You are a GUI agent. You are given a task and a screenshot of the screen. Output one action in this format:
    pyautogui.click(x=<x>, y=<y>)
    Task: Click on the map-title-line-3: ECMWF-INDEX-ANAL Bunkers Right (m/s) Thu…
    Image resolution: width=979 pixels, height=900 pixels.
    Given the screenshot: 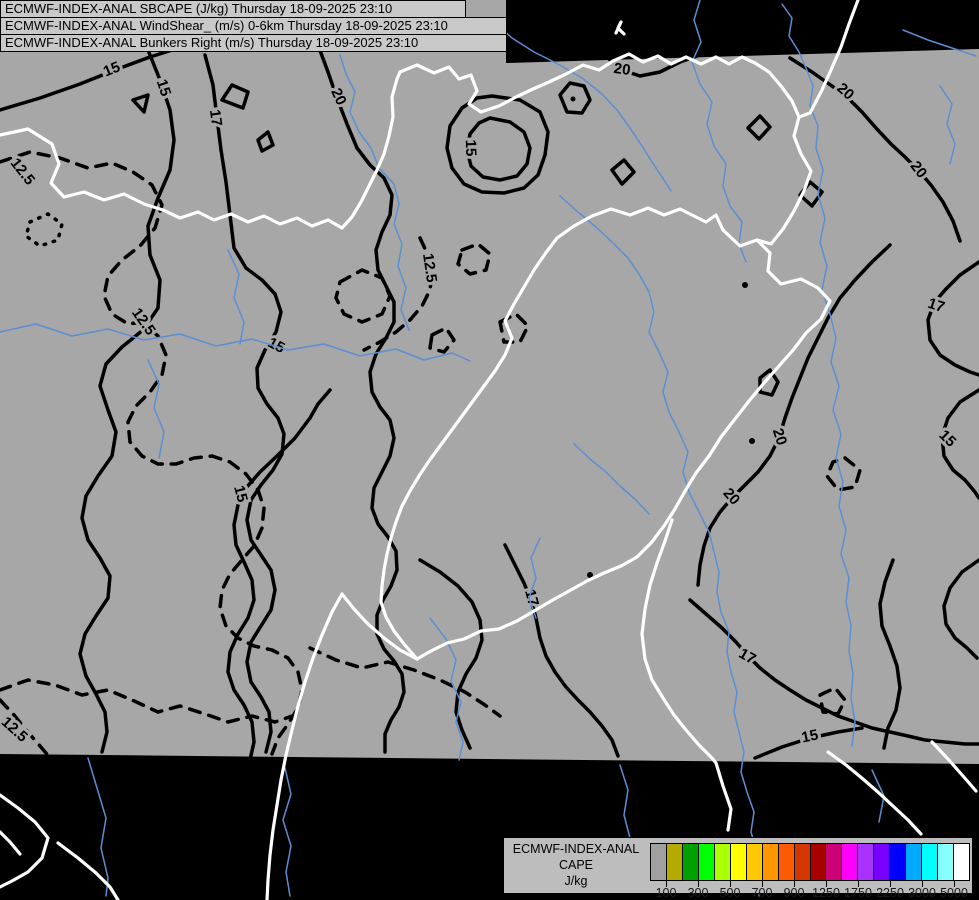 What is the action you would take?
    pyautogui.click(x=253, y=43)
    